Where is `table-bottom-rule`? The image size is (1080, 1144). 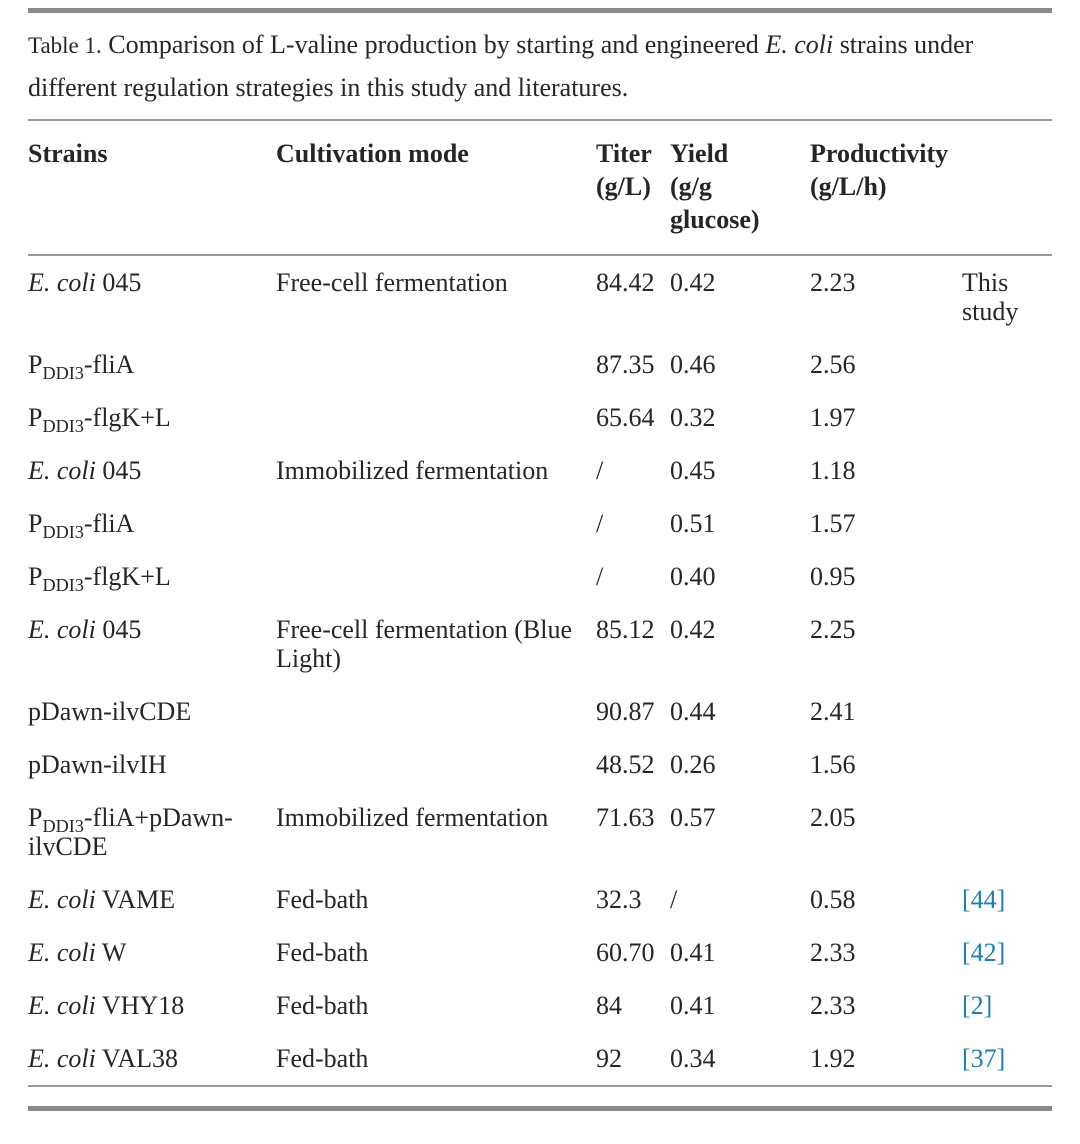 table-bottom-rule is located at coordinates (540, 1108).